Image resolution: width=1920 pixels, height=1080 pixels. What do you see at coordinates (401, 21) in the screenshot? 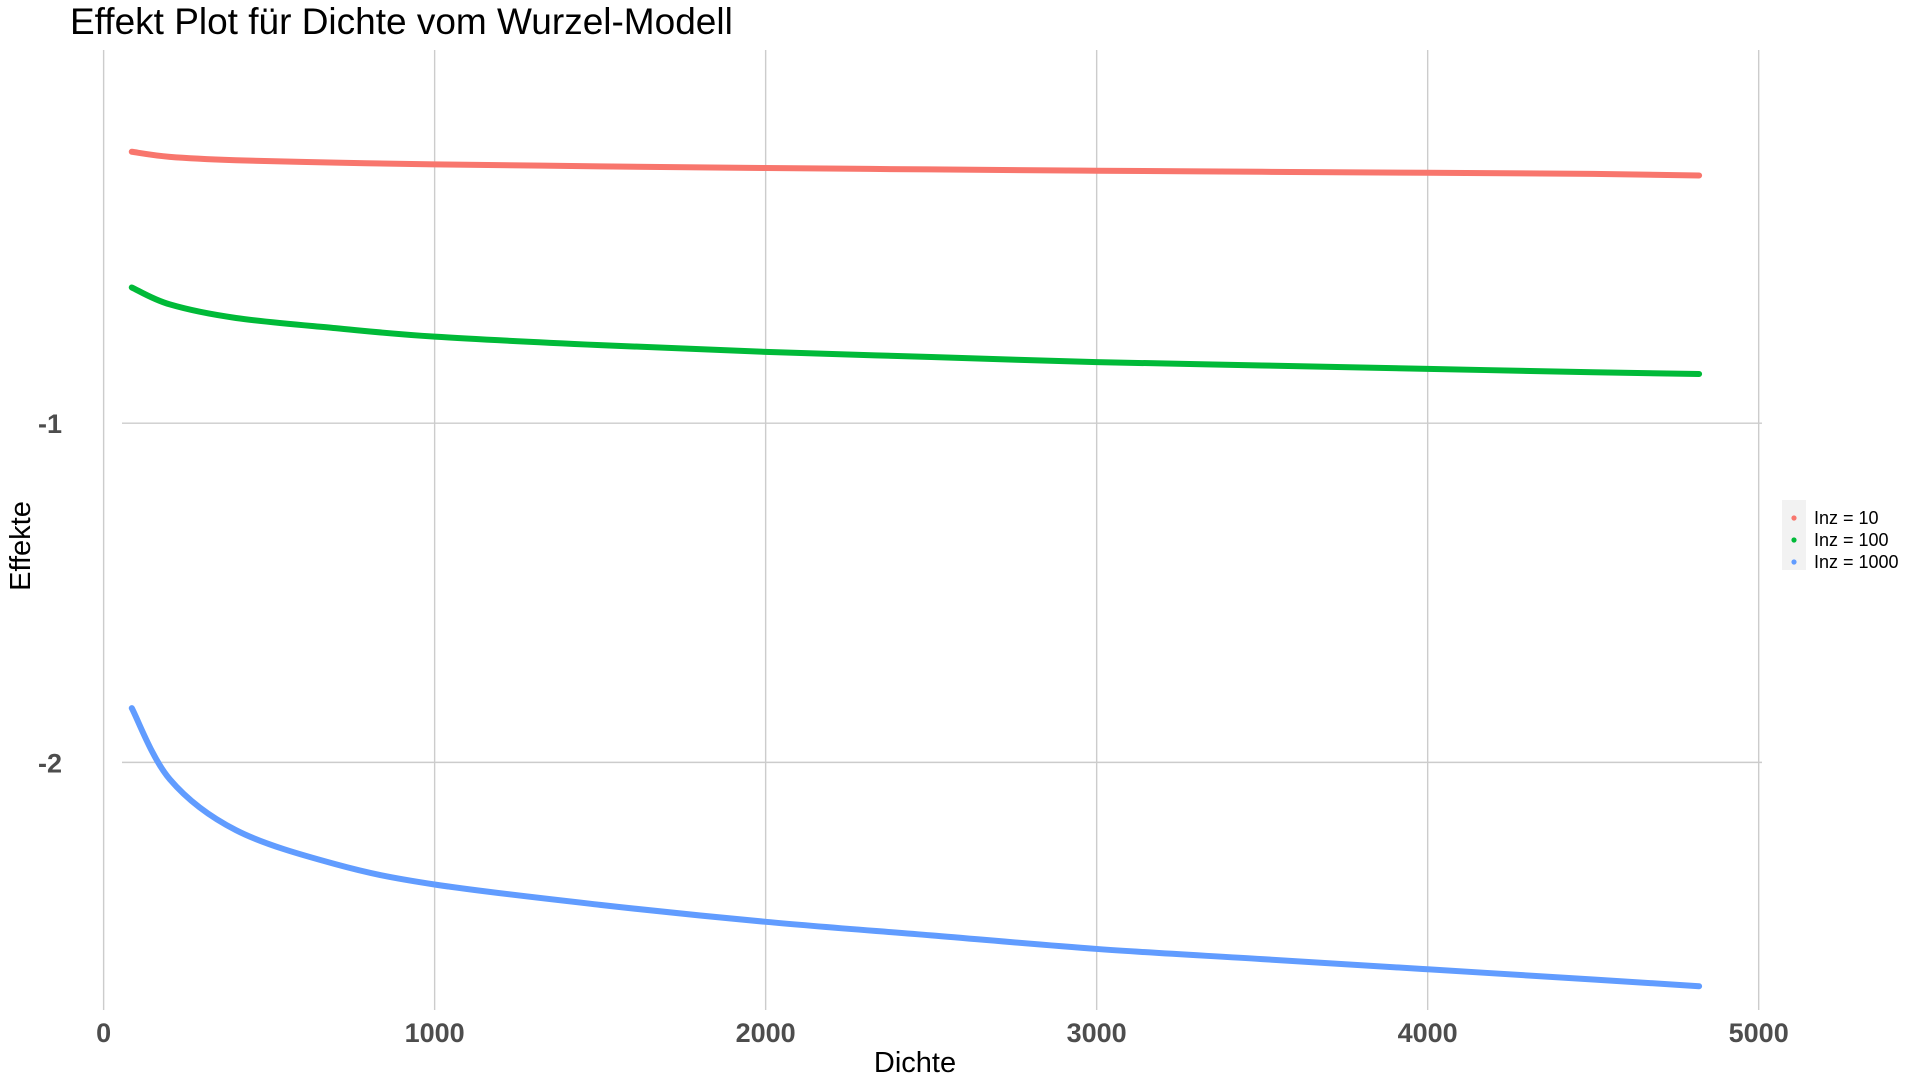
I see `chart-title: Effekt Plot für Dichte vom Wurzel-Modell` at bounding box center [401, 21].